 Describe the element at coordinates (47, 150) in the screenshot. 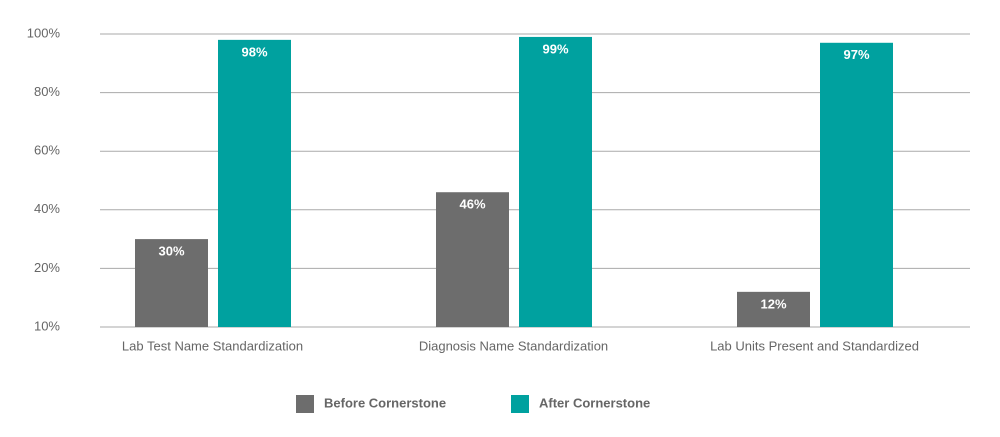

I see `y-tick-label: 60%` at that location.